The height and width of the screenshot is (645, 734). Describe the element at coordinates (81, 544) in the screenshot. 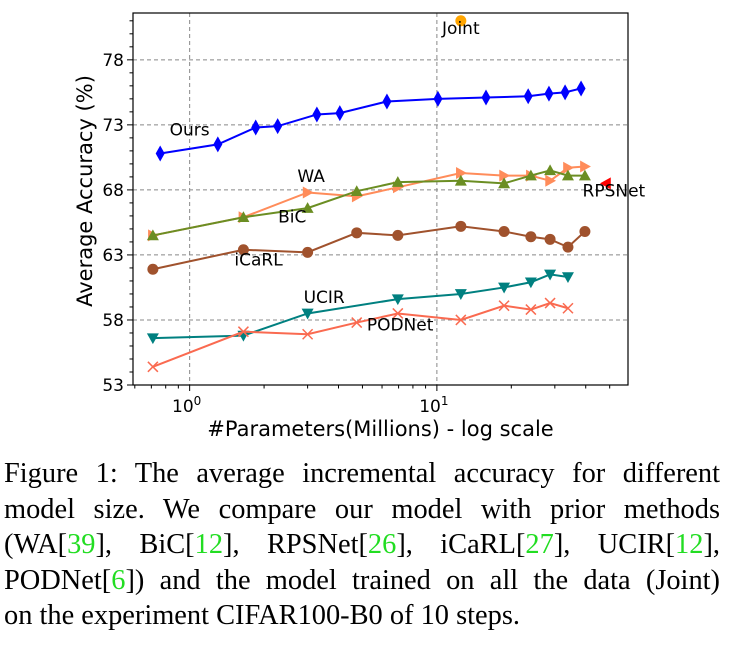

I see `citation-link: 39` at that location.